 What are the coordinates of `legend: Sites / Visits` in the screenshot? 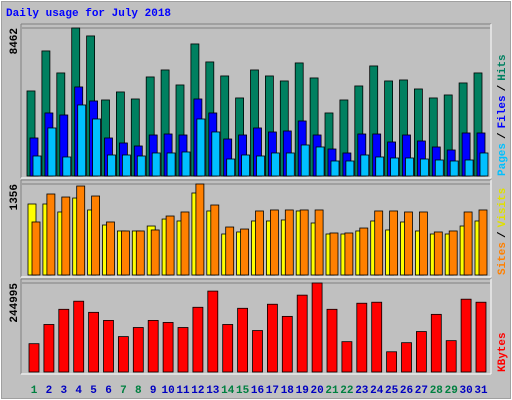 It's located at (503, 231).